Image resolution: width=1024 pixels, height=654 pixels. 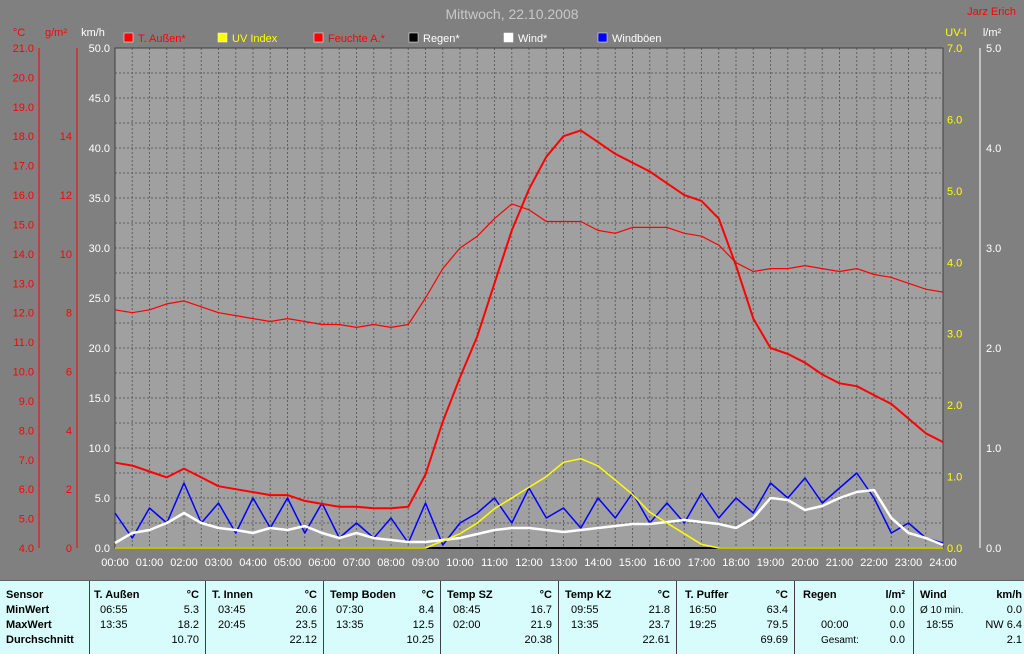 I want to click on min-time: 03:45, so click(x=232, y=610).